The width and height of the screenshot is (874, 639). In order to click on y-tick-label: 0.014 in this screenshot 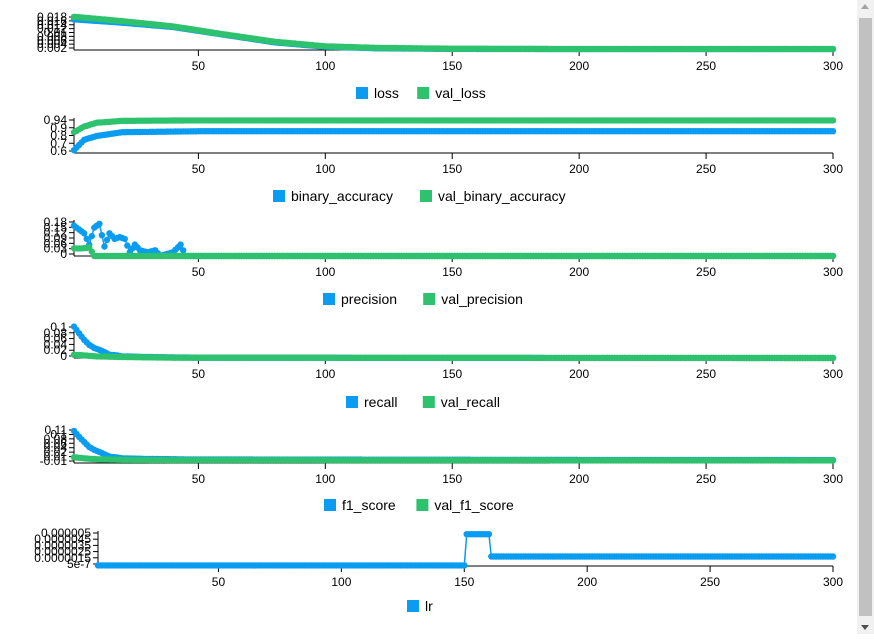, I will do `click(52, 25)`.